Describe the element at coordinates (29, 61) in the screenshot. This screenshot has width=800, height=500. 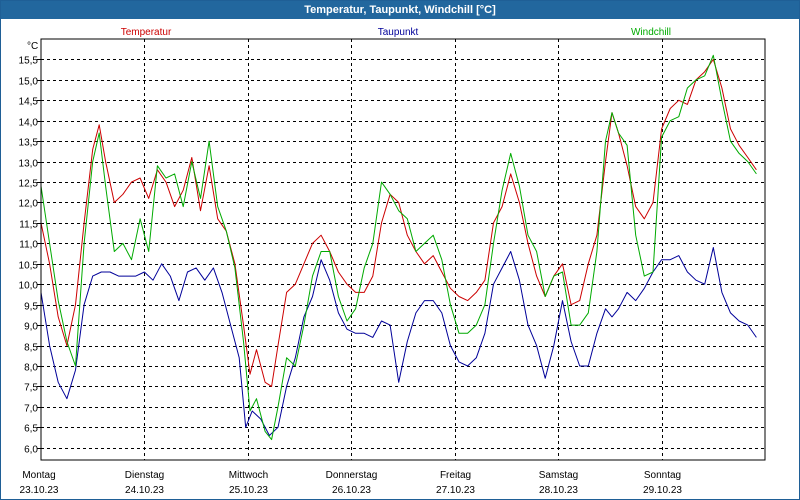
I see `y-tick-label: 15,5` at that location.